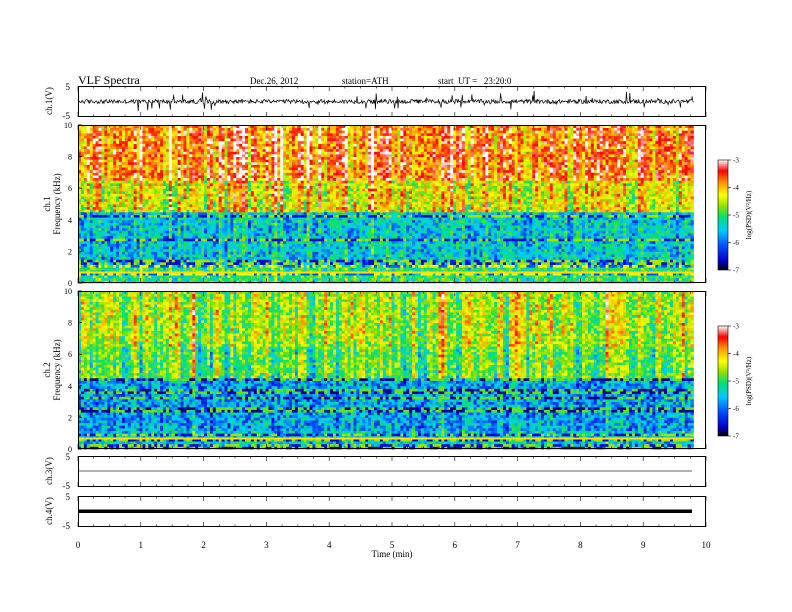  What do you see at coordinates (67, 526) in the screenshot?
I see `ch4-ytick-bottom: -5` at bounding box center [67, 526].